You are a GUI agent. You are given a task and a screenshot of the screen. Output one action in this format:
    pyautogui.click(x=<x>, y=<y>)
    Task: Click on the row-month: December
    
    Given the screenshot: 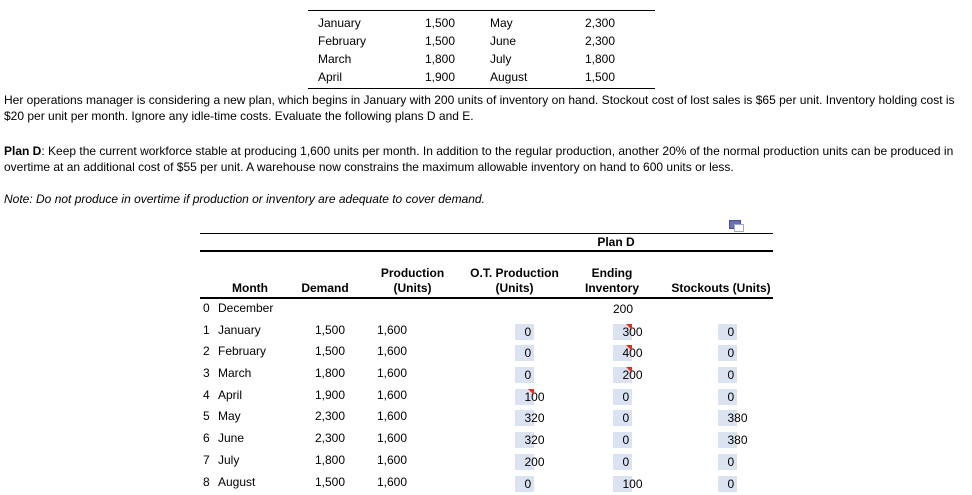 What is the action you would take?
    pyautogui.click(x=245, y=308)
    